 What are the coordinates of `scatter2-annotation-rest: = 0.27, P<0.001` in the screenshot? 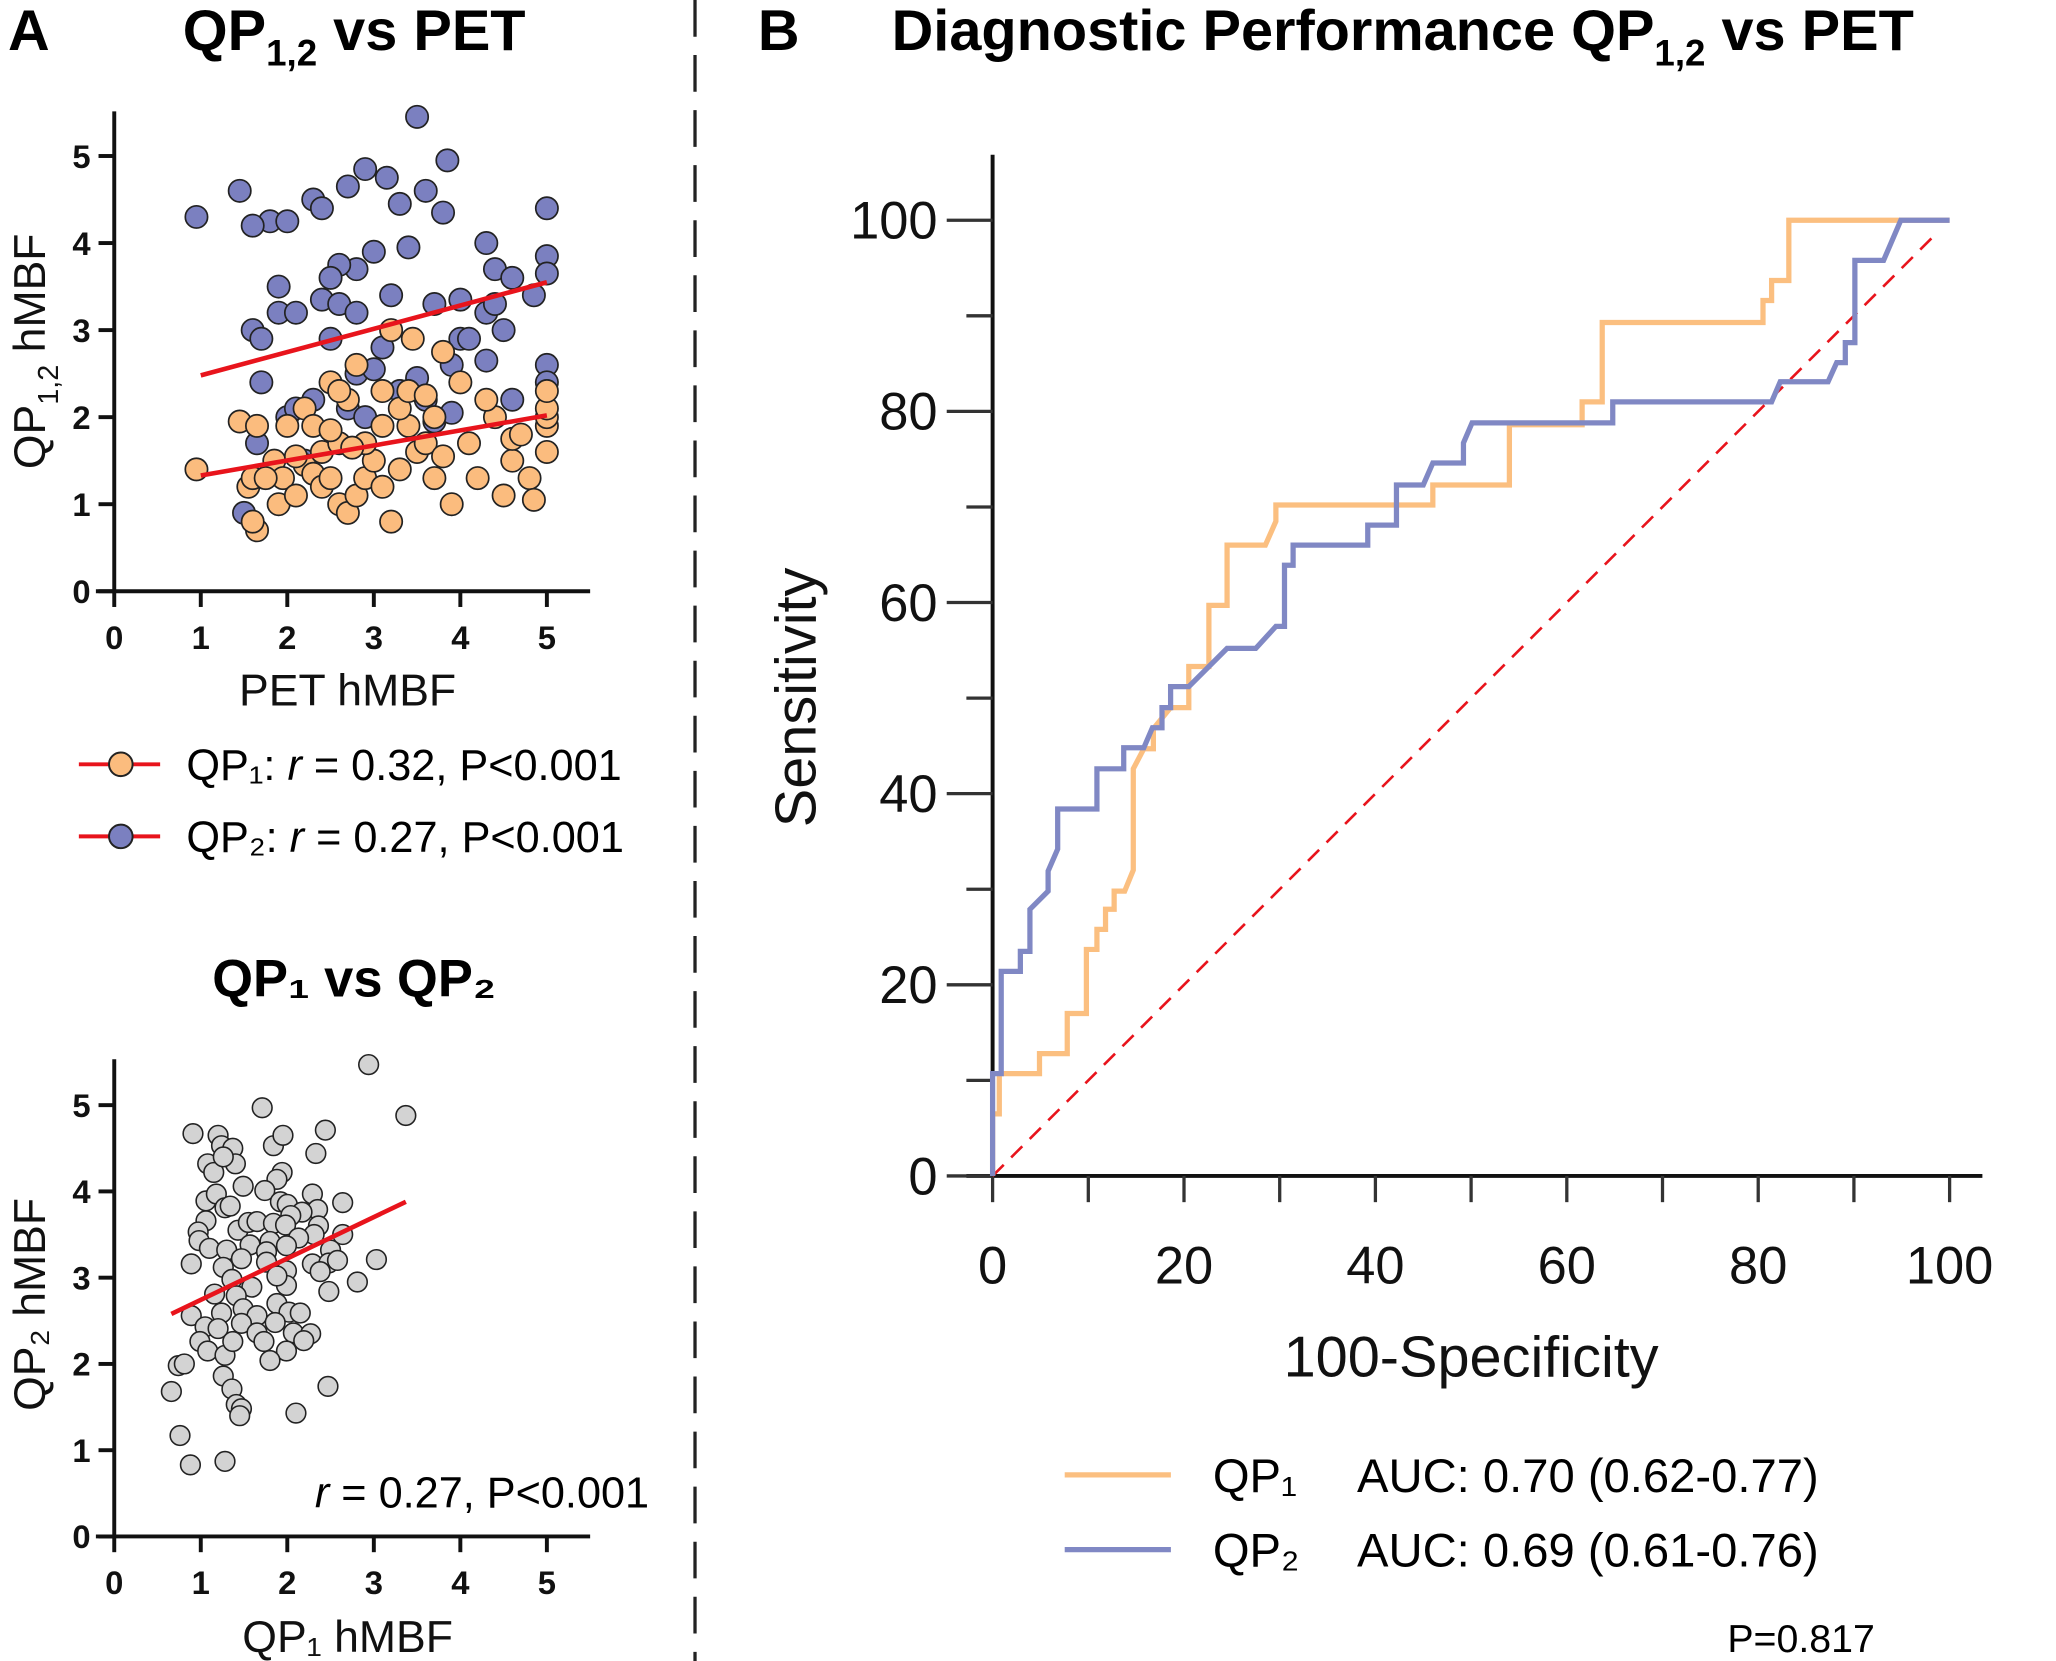 It's located at (489, 1494).